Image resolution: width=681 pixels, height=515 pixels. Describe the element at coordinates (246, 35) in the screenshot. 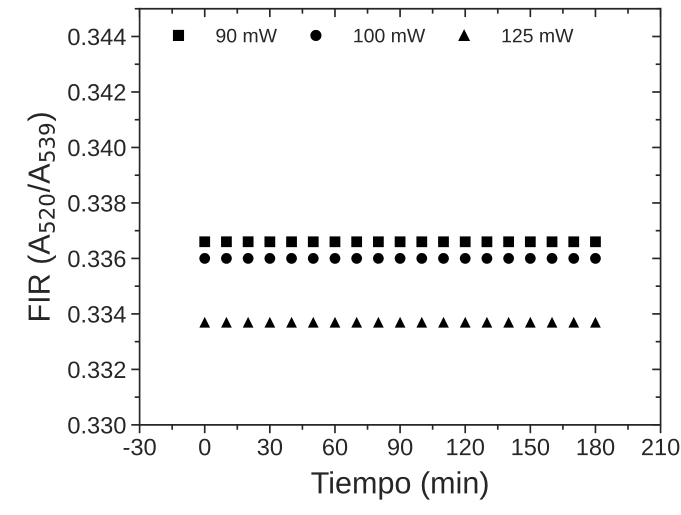

I see `legend-label: 90 mW` at that location.